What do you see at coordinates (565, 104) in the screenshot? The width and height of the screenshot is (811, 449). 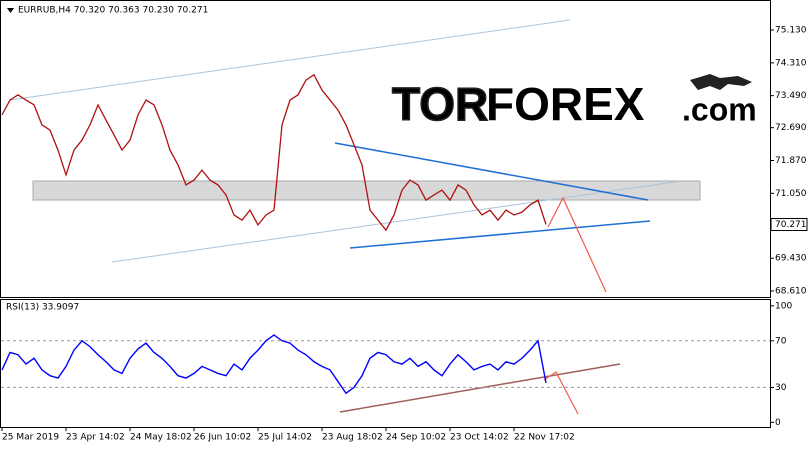 I see `logo-forex: FOREX` at bounding box center [565, 104].